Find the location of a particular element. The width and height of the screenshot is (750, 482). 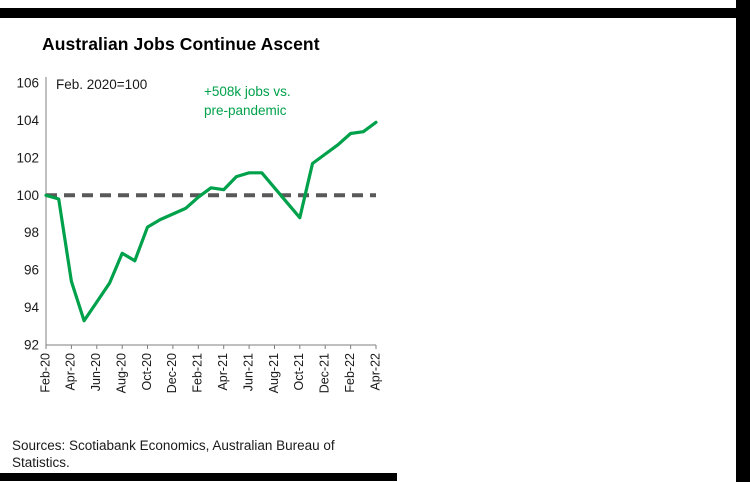

chart-title: Australian Jobs Continue Ascent is located at coordinates (181, 44).